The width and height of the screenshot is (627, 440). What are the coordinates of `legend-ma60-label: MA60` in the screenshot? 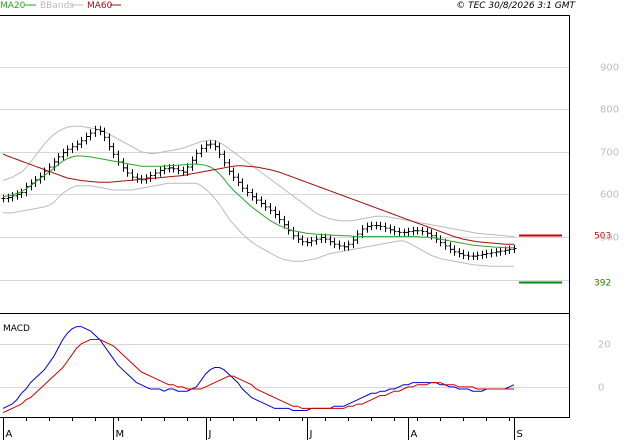 It's located at (100, 6).